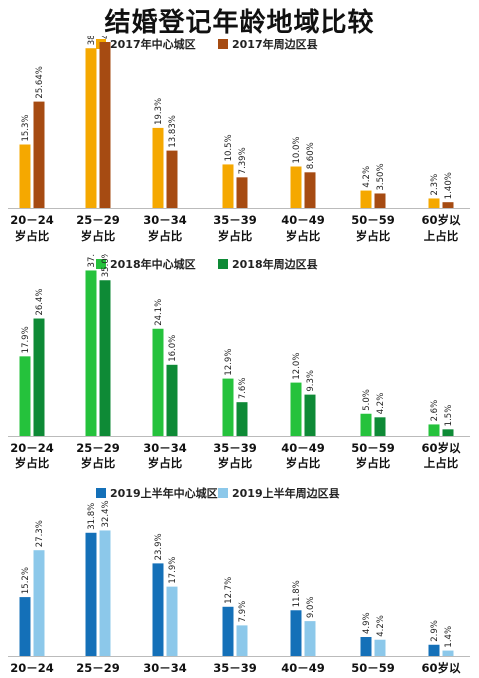 The height and width of the screenshot is (678, 479). What do you see at coordinates (153, 264) in the screenshot?
I see `legend-label-0: 2018年中心城区` at bounding box center [153, 264].